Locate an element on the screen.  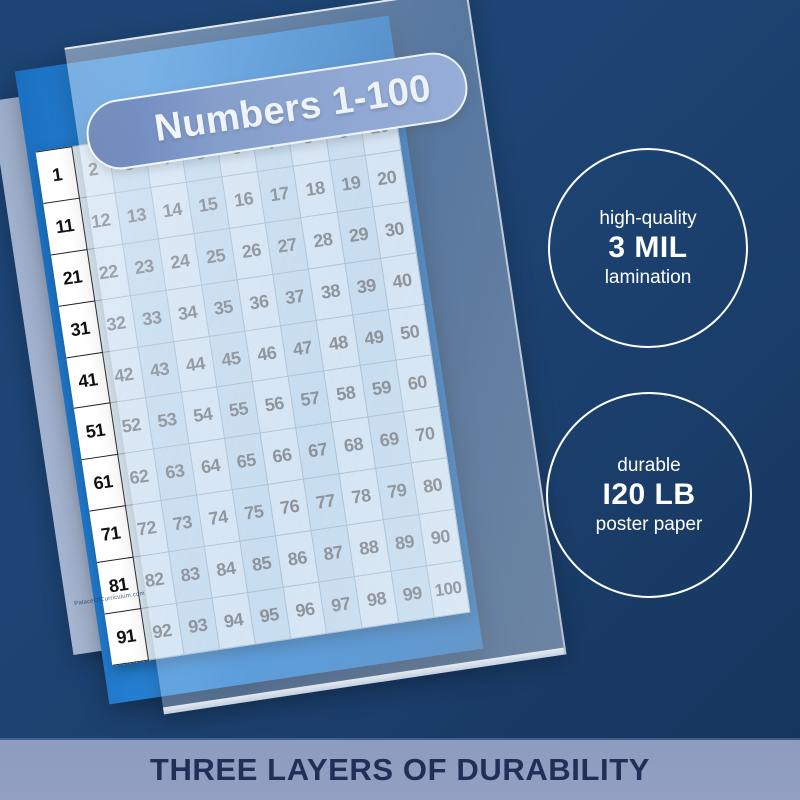
banner-divider is located at coordinates (400, 739).